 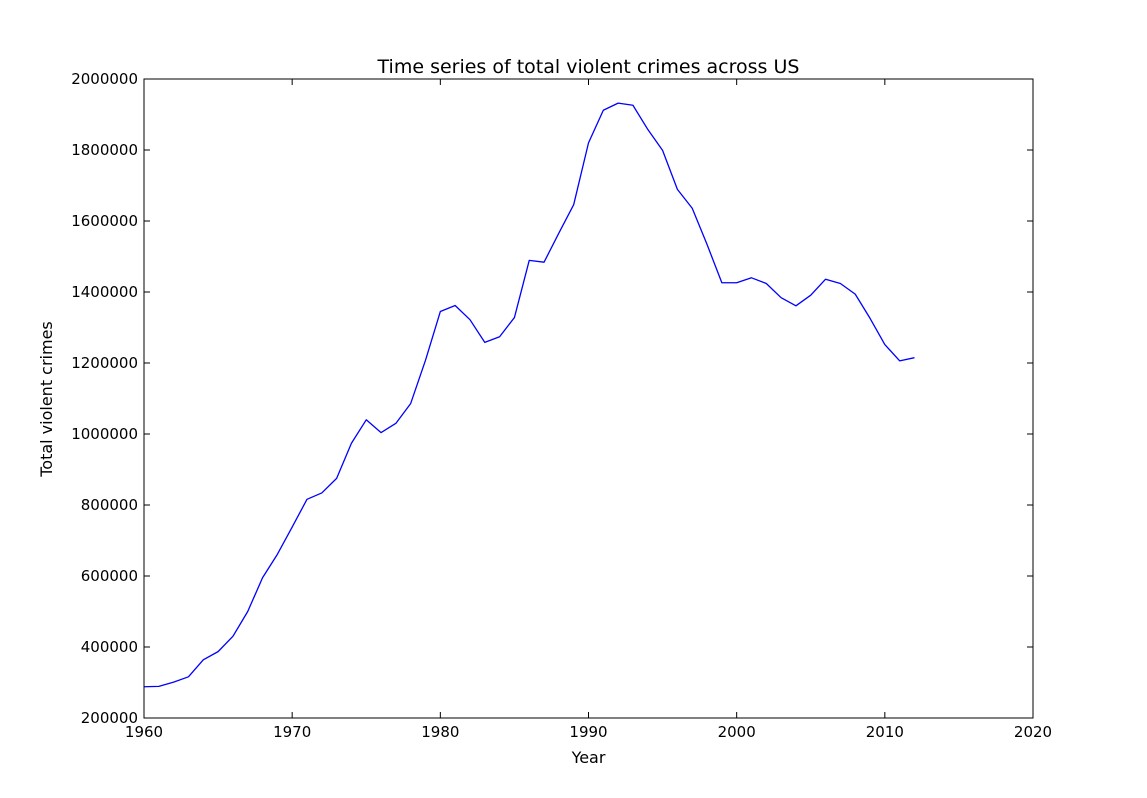 What do you see at coordinates (292, 732) in the screenshot?
I see `x-tick-label: 1970` at bounding box center [292, 732].